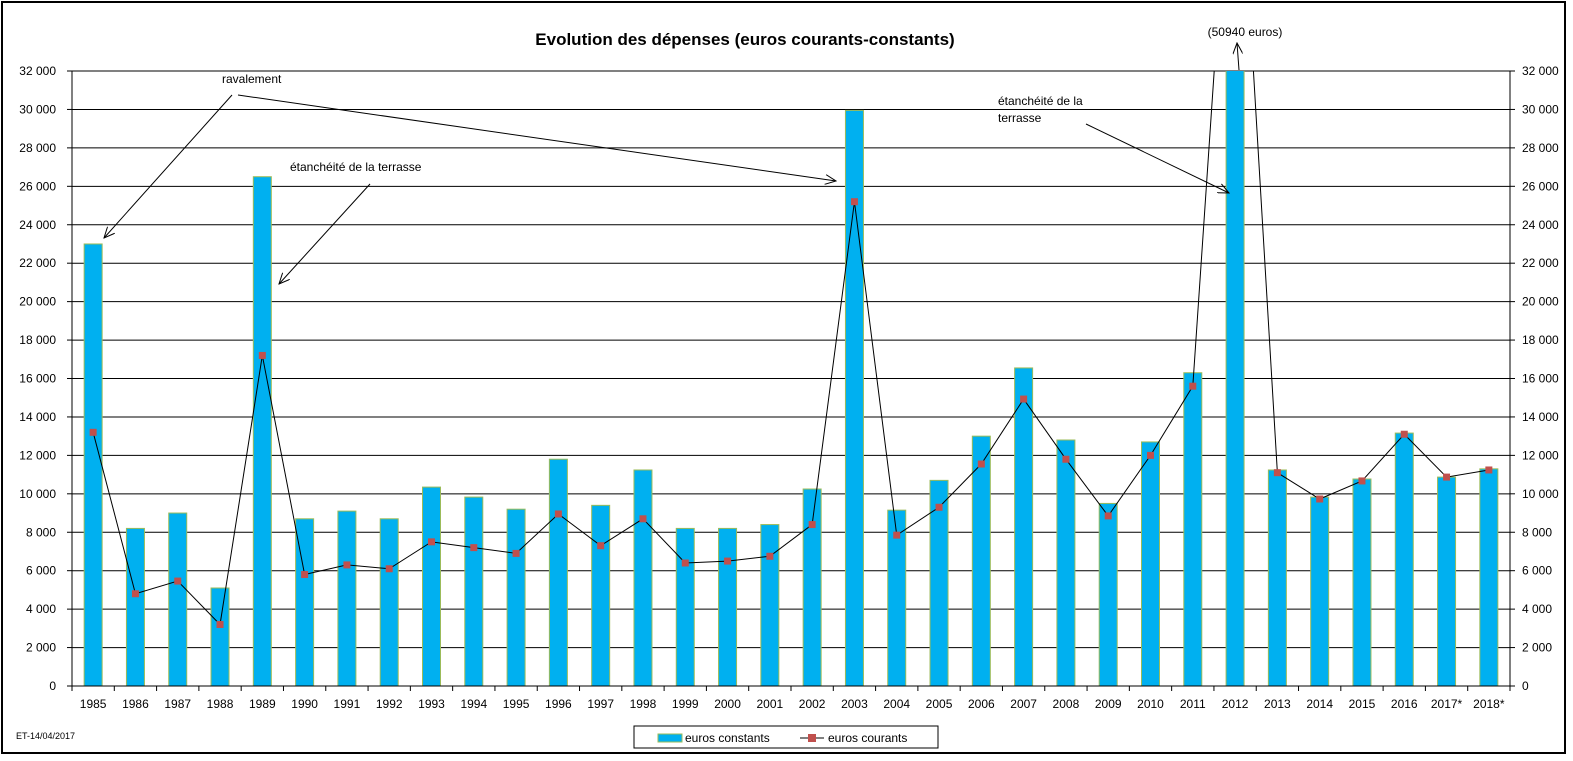  I want to click on point-2000, so click(728, 561).